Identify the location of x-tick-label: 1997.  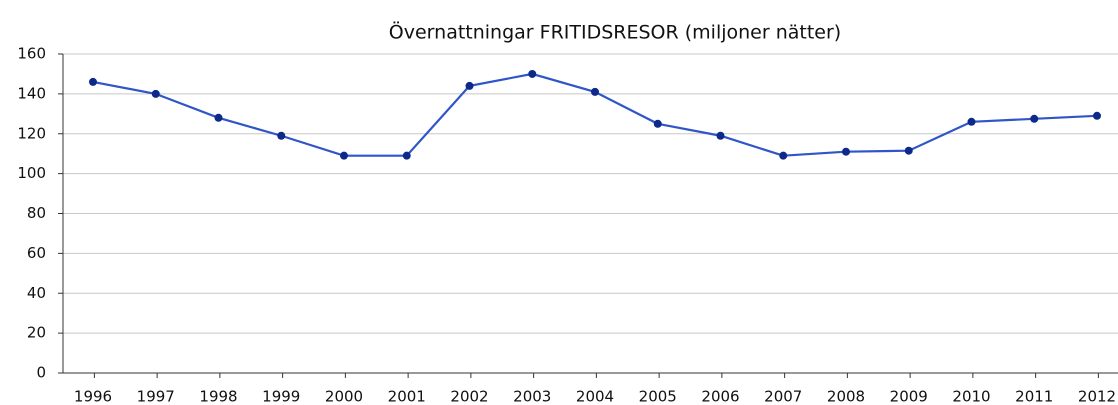
(156, 396).